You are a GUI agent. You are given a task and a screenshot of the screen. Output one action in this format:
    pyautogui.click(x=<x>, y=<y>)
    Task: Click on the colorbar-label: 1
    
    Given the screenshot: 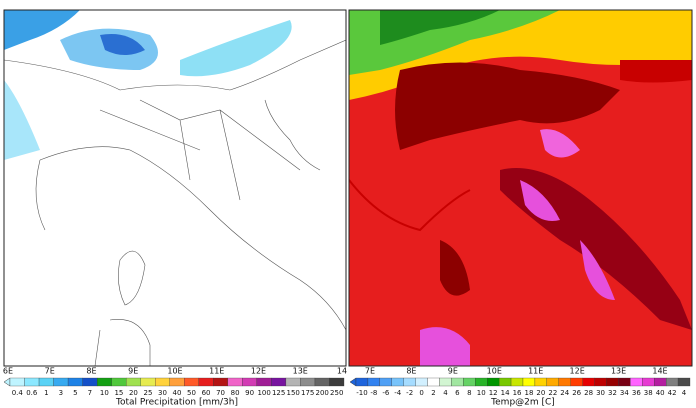 What is the action you would take?
    pyautogui.click(x=46, y=393)
    